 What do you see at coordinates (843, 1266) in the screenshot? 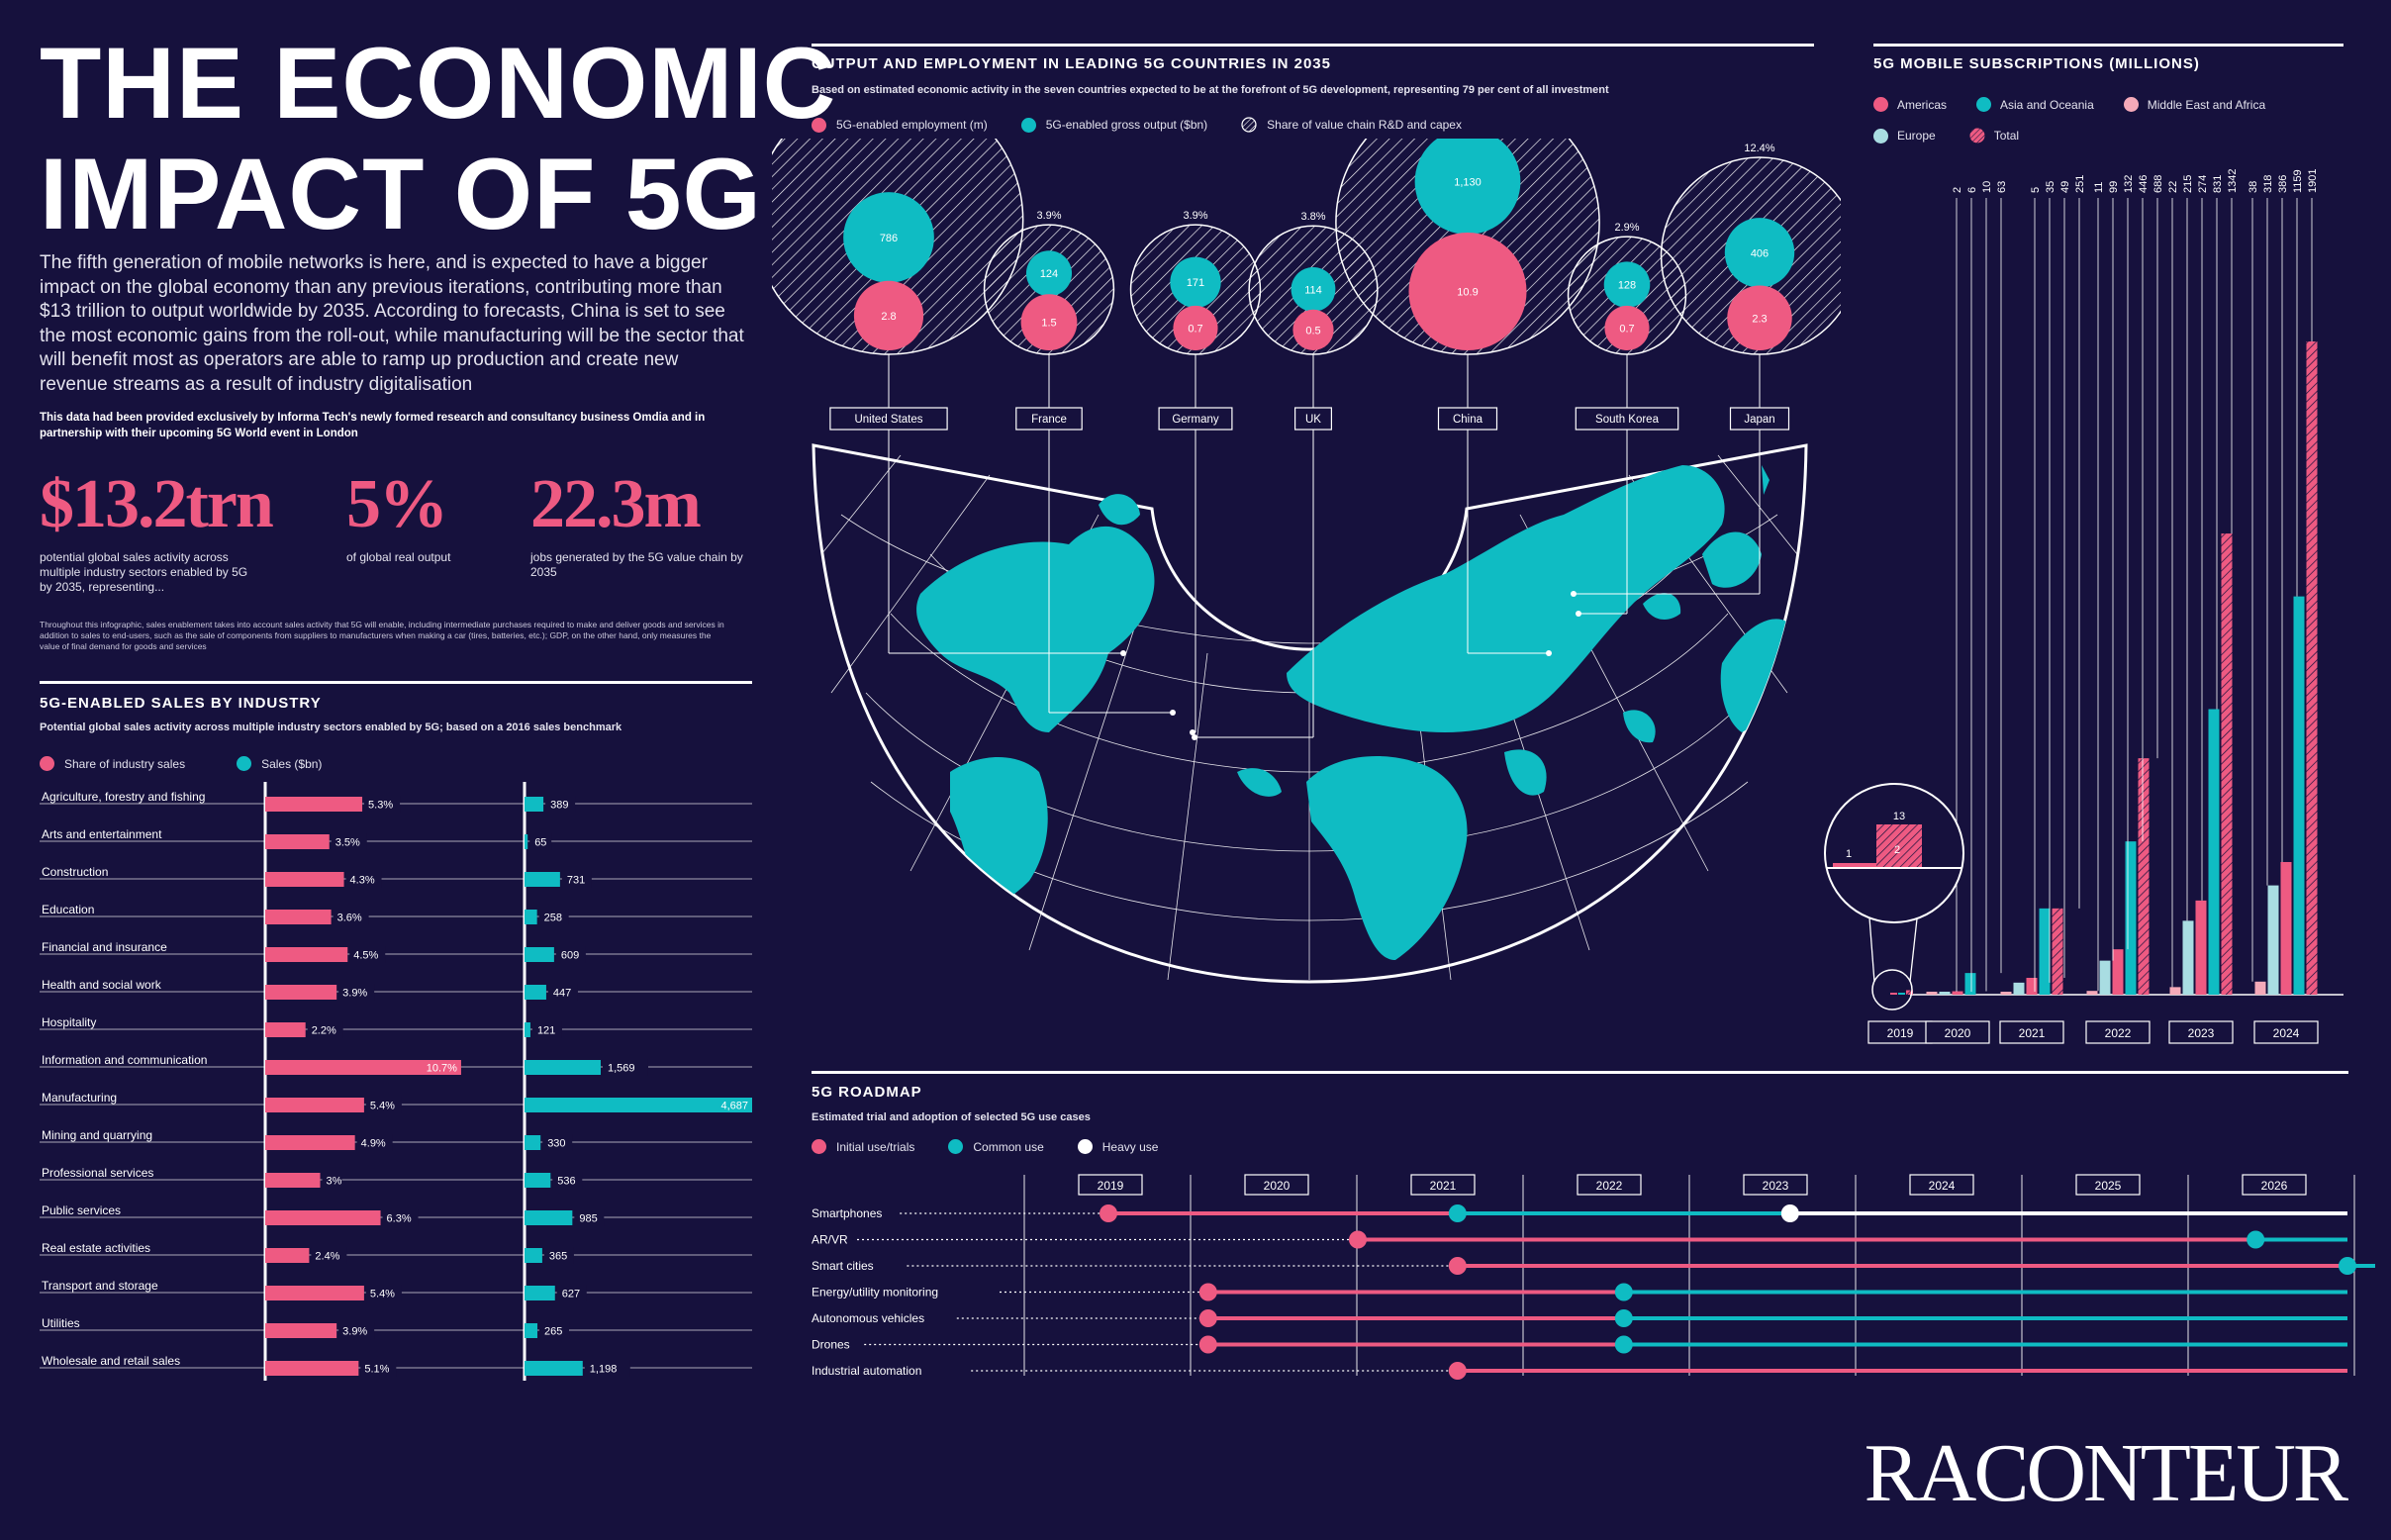
I see `roadmap-row-label: Smart cities` at bounding box center [843, 1266].